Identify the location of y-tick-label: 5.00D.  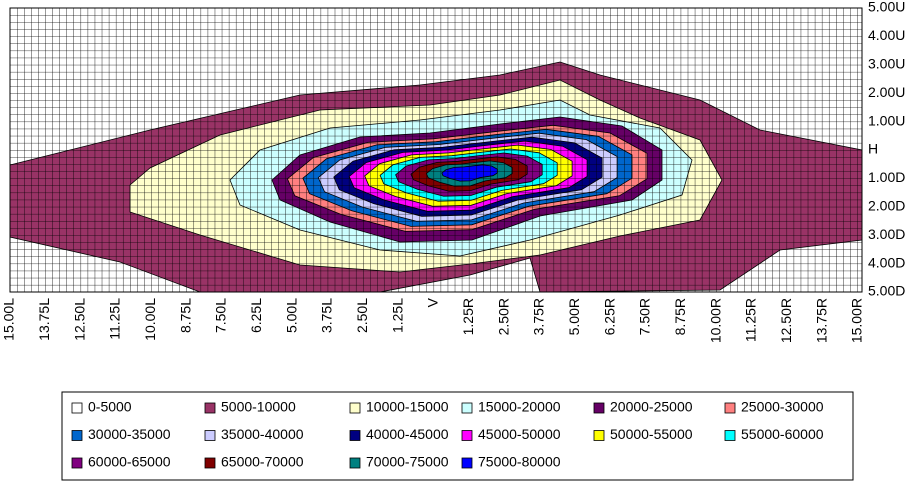
(886, 291).